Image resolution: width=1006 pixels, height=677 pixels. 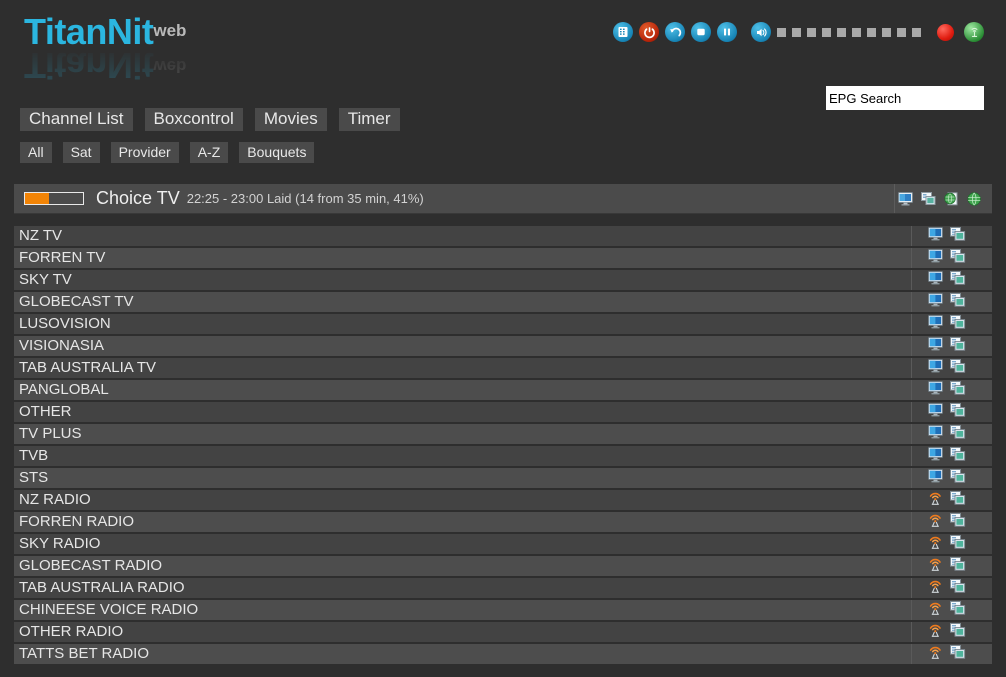 I want to click on channel-row: FORREN TV, so click(x=503, y=259).